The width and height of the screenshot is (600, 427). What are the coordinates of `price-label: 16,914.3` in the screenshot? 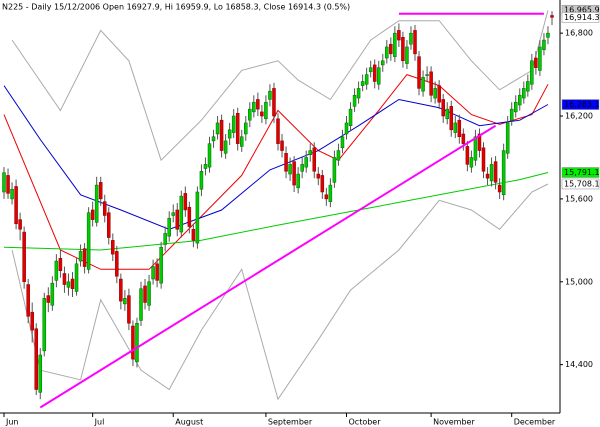 It's located at (582, 17).